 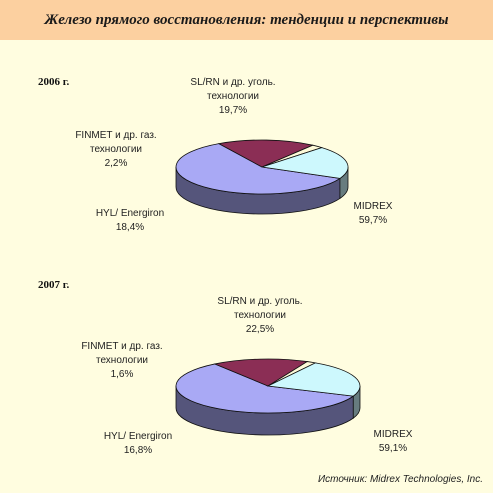 What do you see at coordinates (260, 329) in the screenshot?
I see `label-2007-slrn-value: 22,5%` at bounding box center [260, 329].